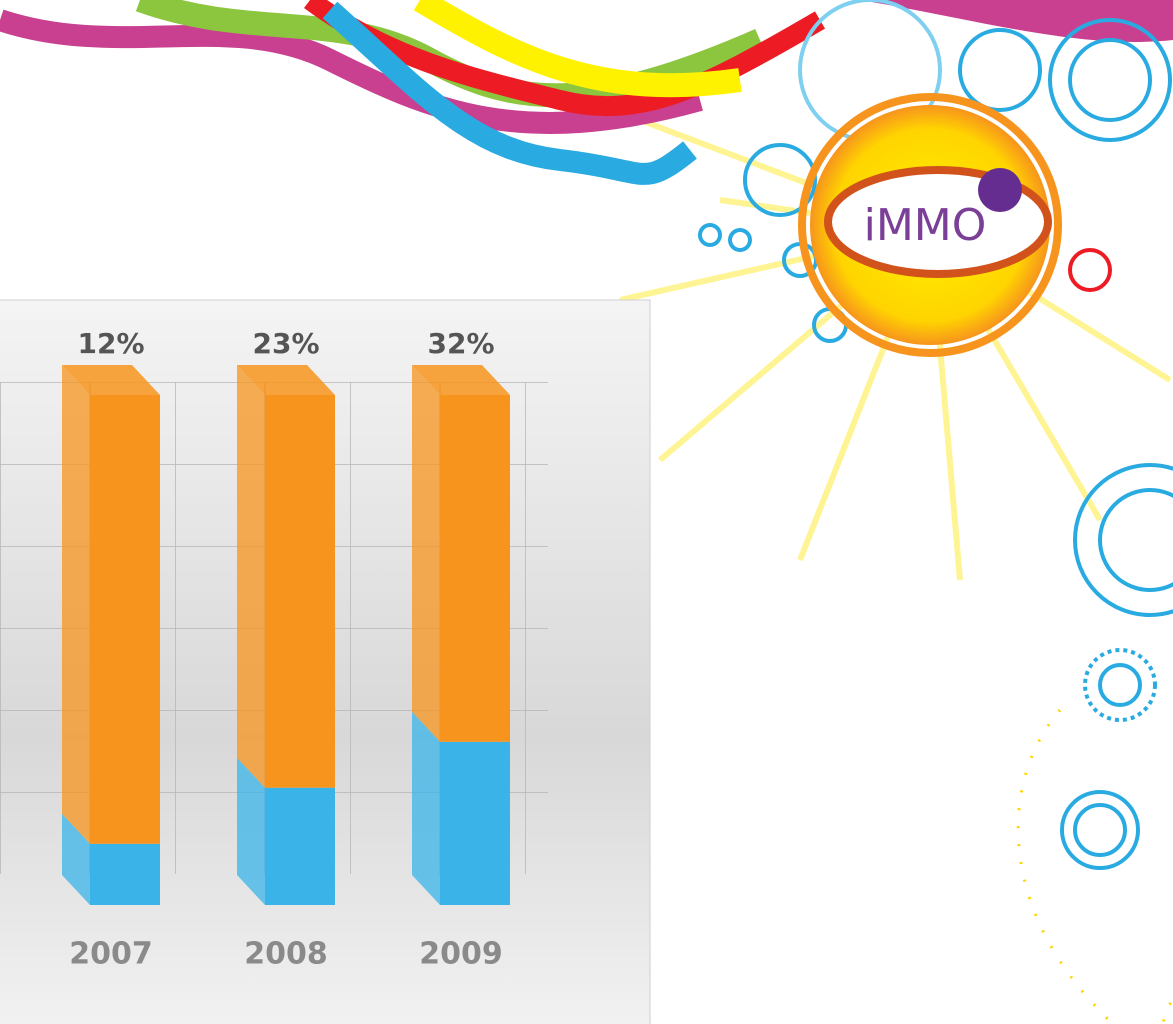  I want to click on logo: iMMO, so click(925, 225).